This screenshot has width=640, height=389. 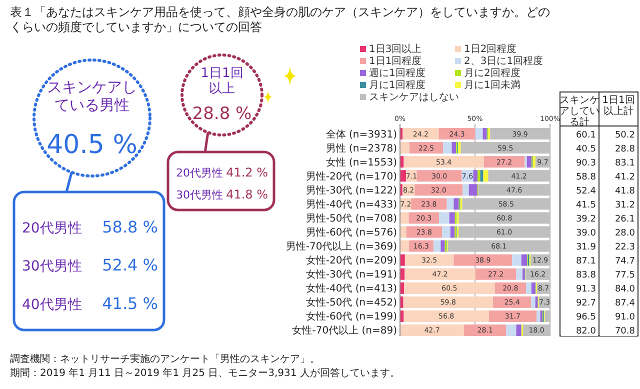 I want to click on text: 1日1回以上, so click(x=222, y=81).